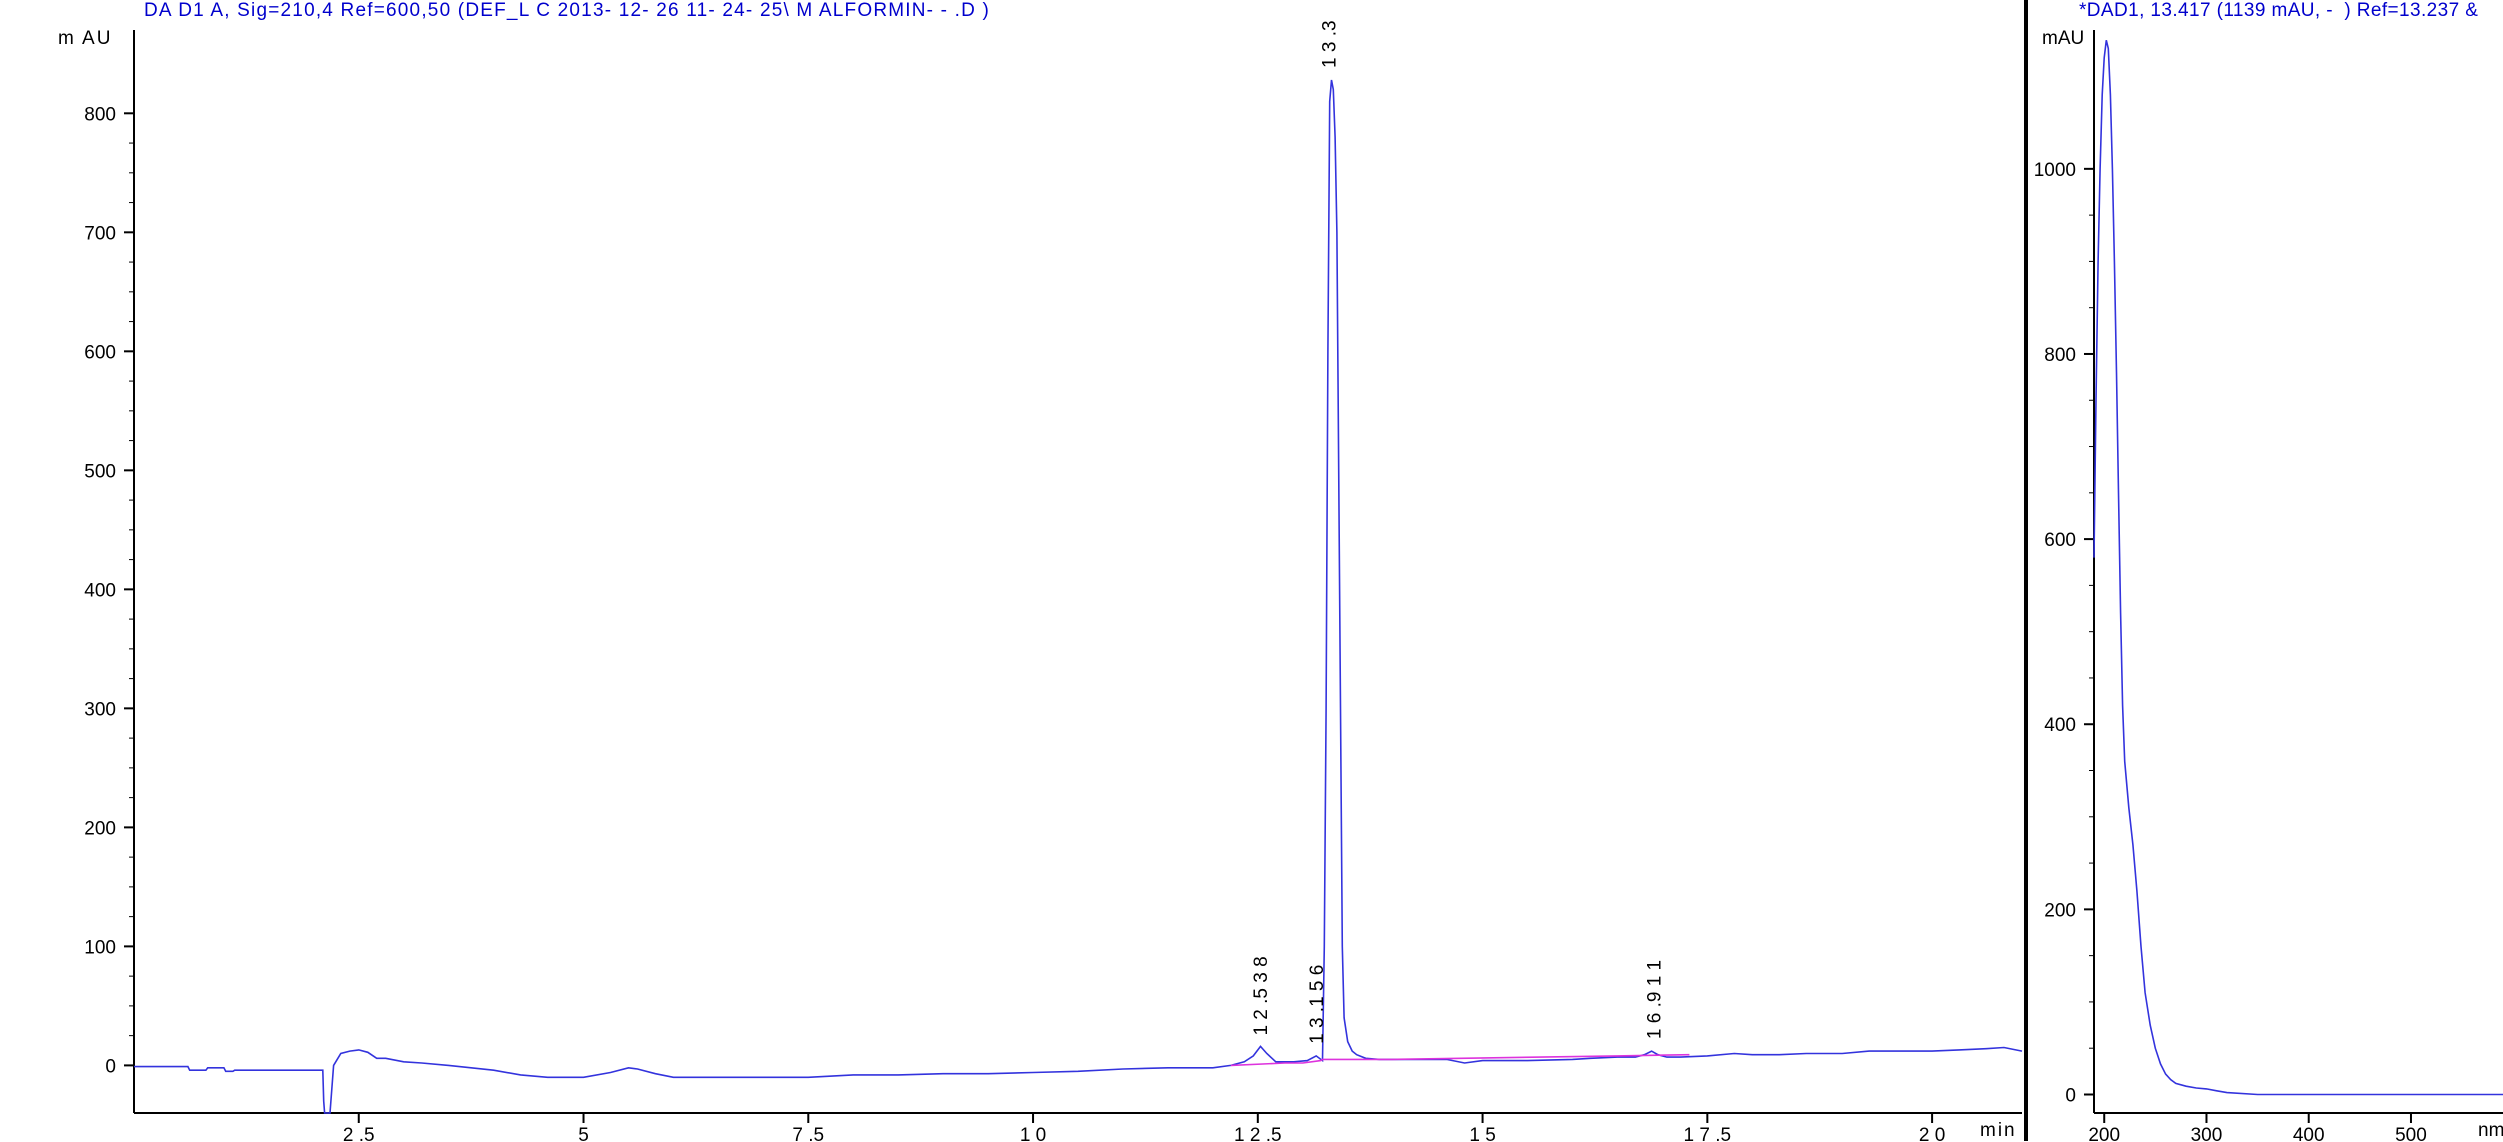 This screenshot has height=1142, width=2503. What do you see at coordinates (100, 233) in the screenshot?
I see `chromatogram-y-tick-label: 700` at bounding box center [100, 233].